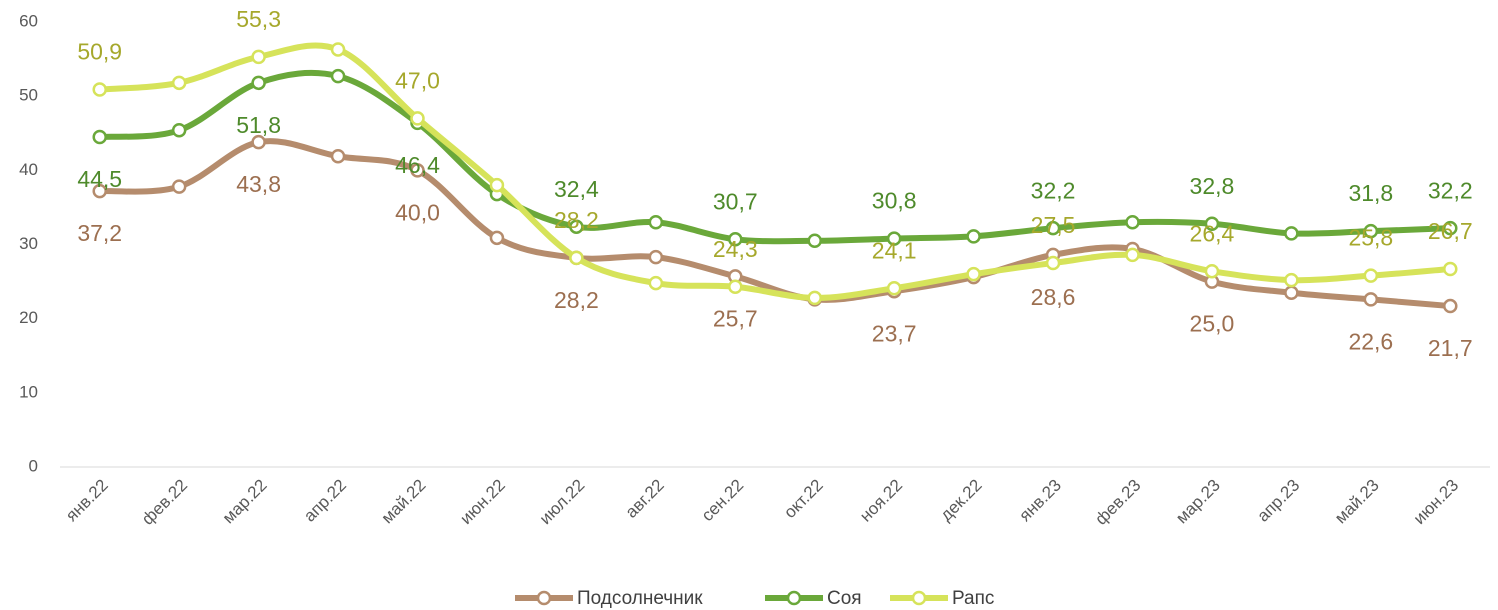 The width and height of the screenshot is (1498, 610). What do you see at coordinates (28, 169) in the screenshot?
I see `y-tick-label: 40` at bounding box center [28, 169].